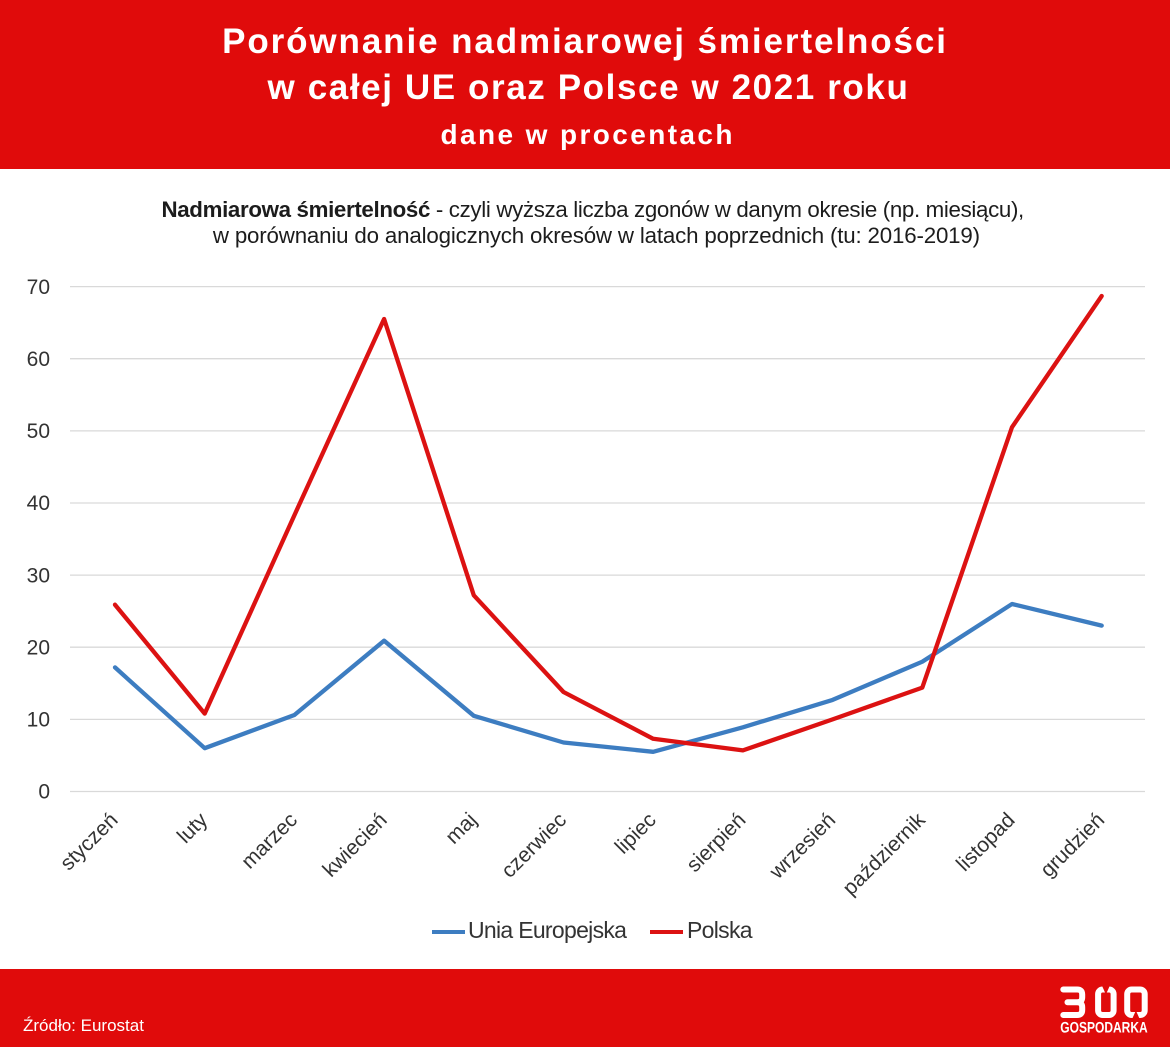 This screenshot has width=1170, height=1047. I want to click on svg-text: grudzień, so click(1072, 844).